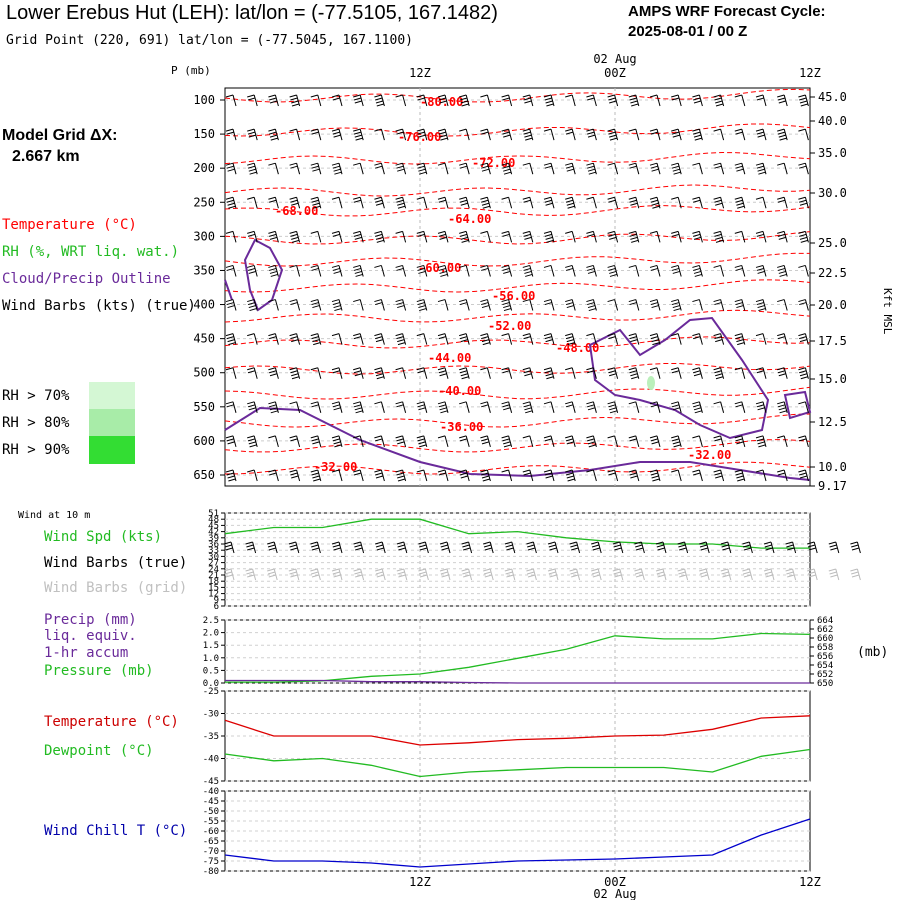 The height and width of the screenshot is (900, 900). Describe the element at coordinates (679, 378) in the screenshot. I see `cloud-outline` at that location.